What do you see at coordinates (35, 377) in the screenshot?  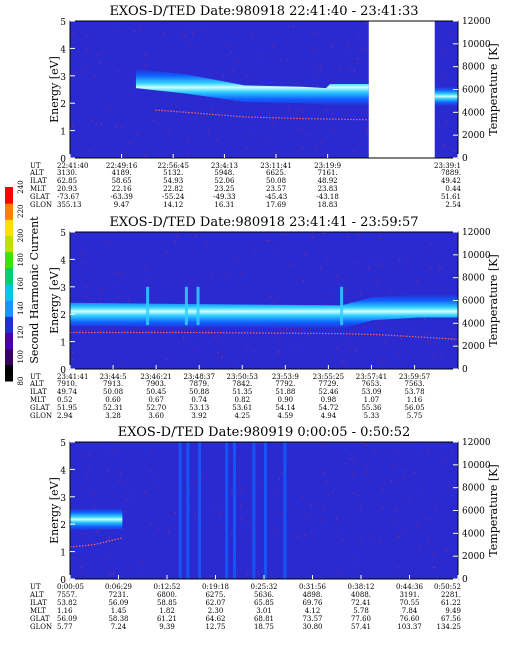 I see `orbit-row-label: UT` at bounding box center [35, 377].